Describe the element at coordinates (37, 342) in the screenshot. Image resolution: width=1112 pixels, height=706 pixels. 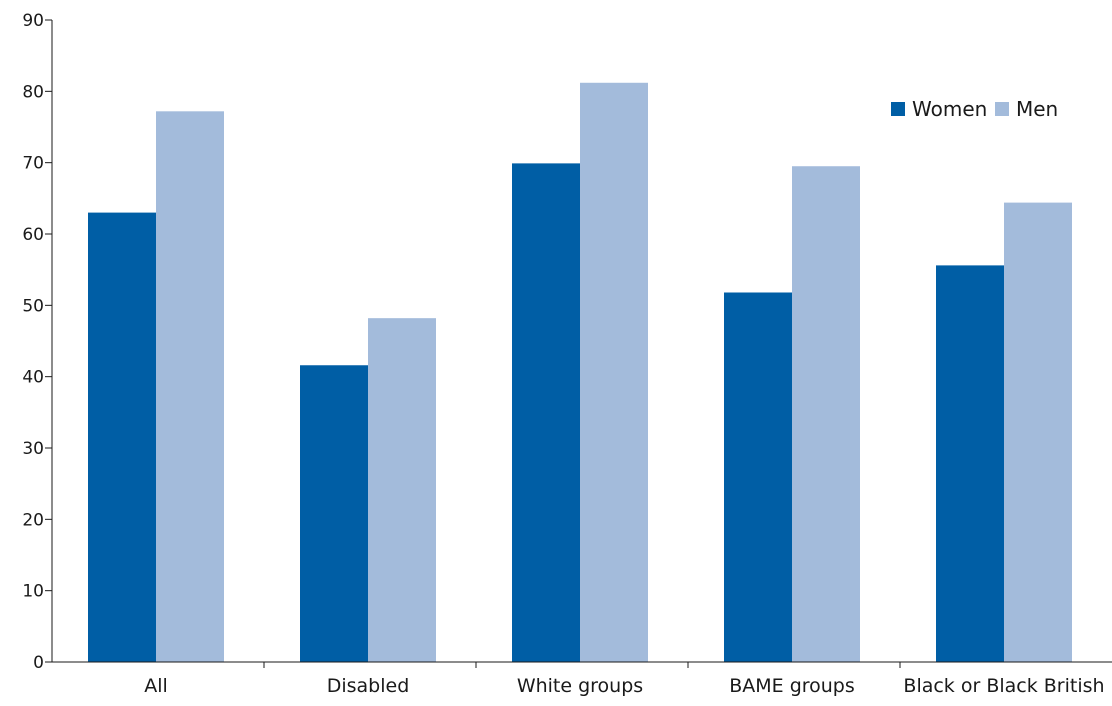
I see `y-axis-ticks: 0 10 20 30 40 50 60 70 80 90` at that location.